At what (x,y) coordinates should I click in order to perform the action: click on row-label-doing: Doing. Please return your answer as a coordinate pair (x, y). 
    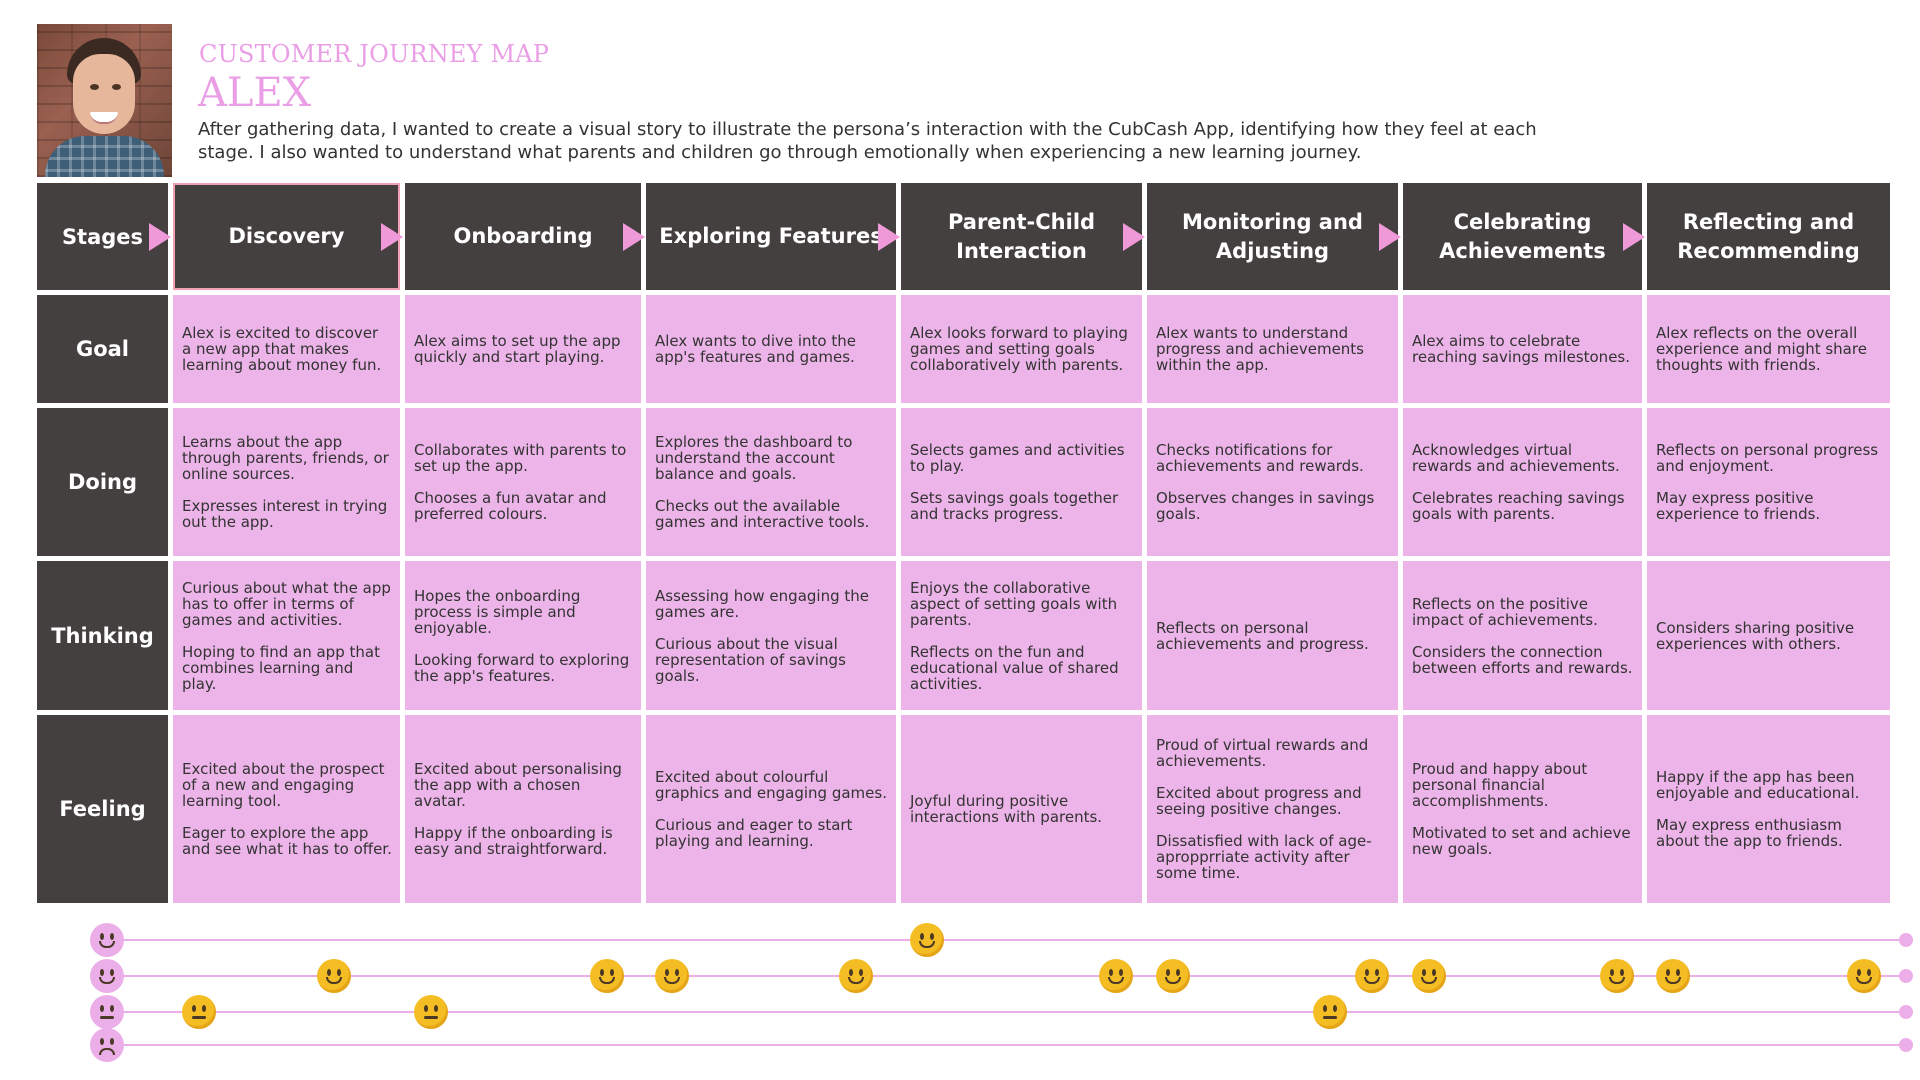
    Looking at the image, I should click on (102, 482).